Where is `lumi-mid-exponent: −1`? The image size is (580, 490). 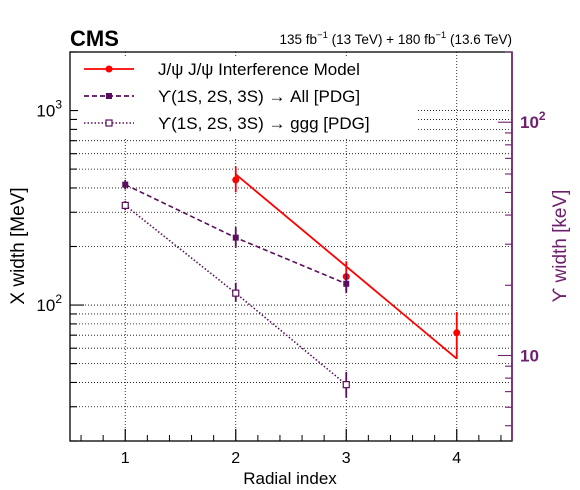
lumi-mid-exponent: −1 is located at coordinates (440, 35).